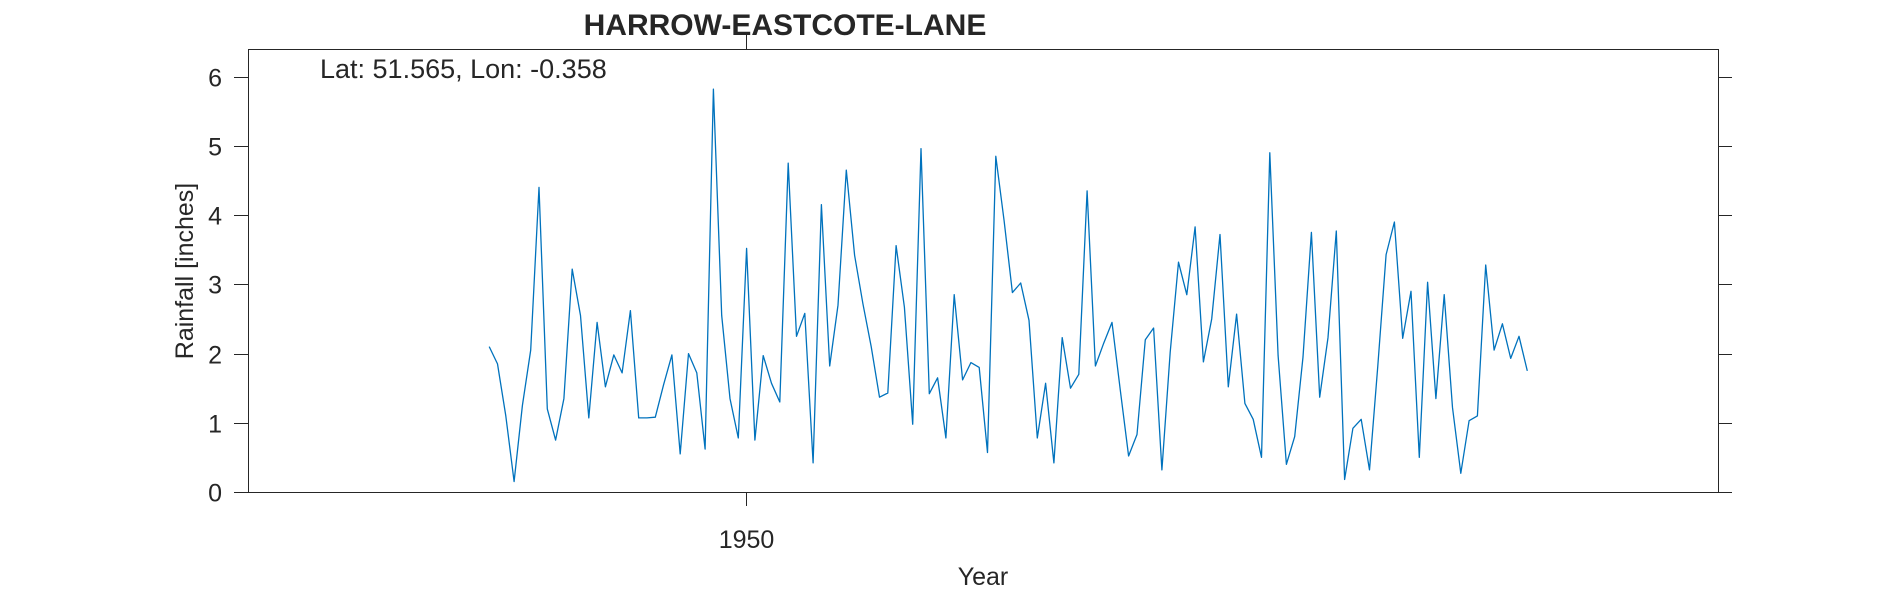  Describe the element at coordinates (463, 69) in the screenshot. I see `location-annotation: Lat: 51.565, Lon: -0.358` at that location.